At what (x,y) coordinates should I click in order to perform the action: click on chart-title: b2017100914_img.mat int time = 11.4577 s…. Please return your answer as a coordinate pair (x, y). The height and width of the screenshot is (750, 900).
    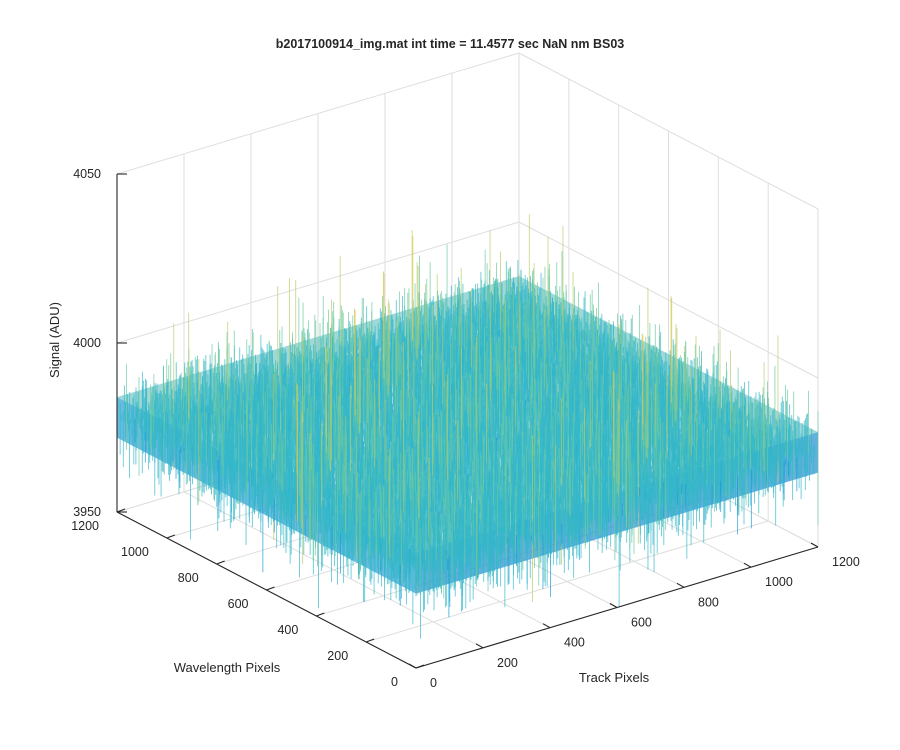
    Looking at the image, I should click on (450, 44).